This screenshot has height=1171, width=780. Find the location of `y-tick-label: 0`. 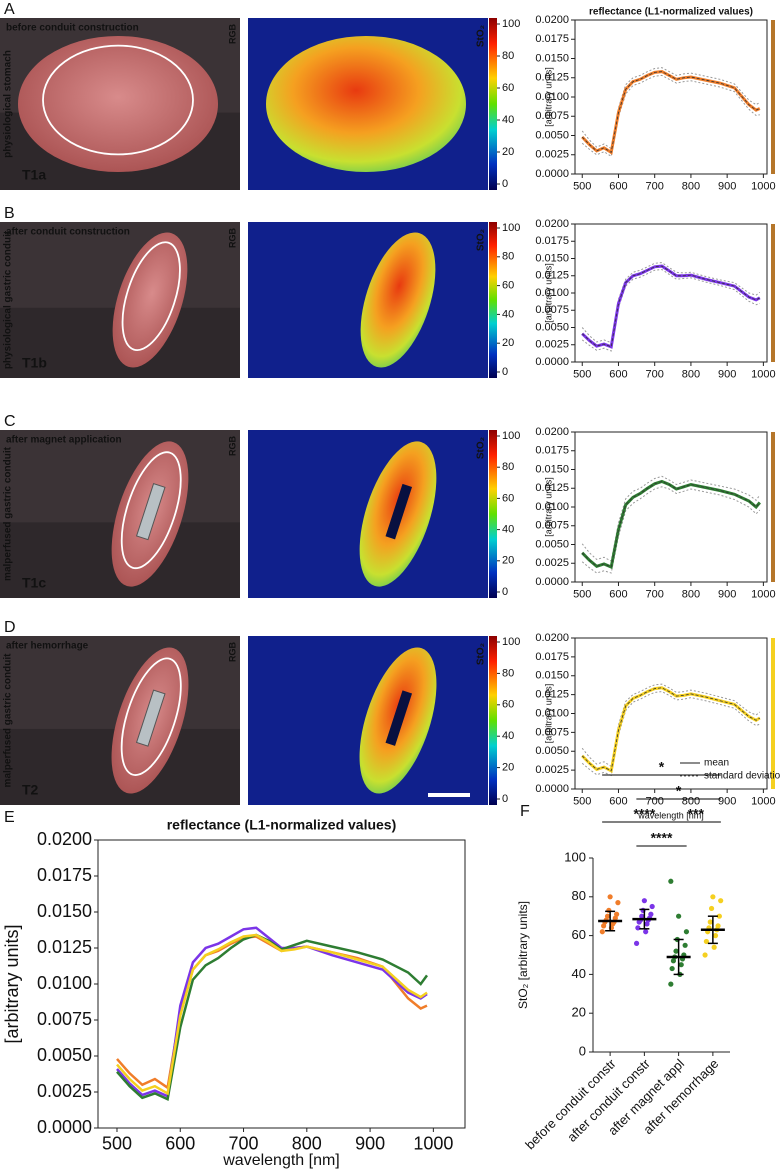

y-tick-label: 0 is located at coordinates (582, 1050).